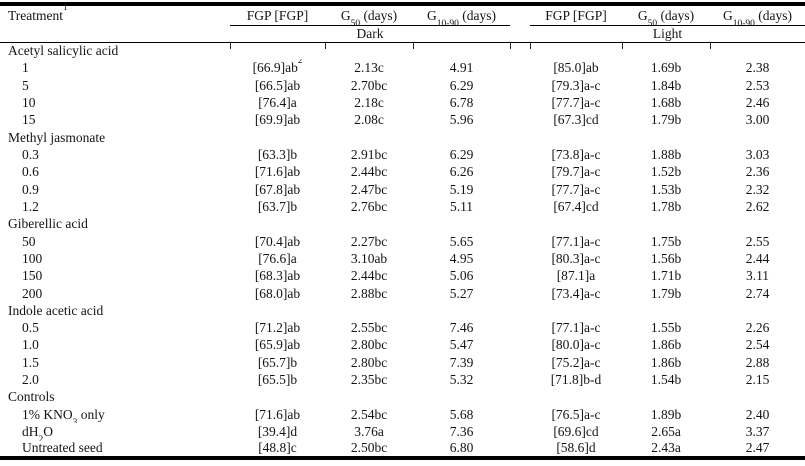 The image size is (805, 466). What do you see at coordinates (402, 34) in the screenshot?
I see `condition-header-row: Dark Light` at bounding box center [402, 34].